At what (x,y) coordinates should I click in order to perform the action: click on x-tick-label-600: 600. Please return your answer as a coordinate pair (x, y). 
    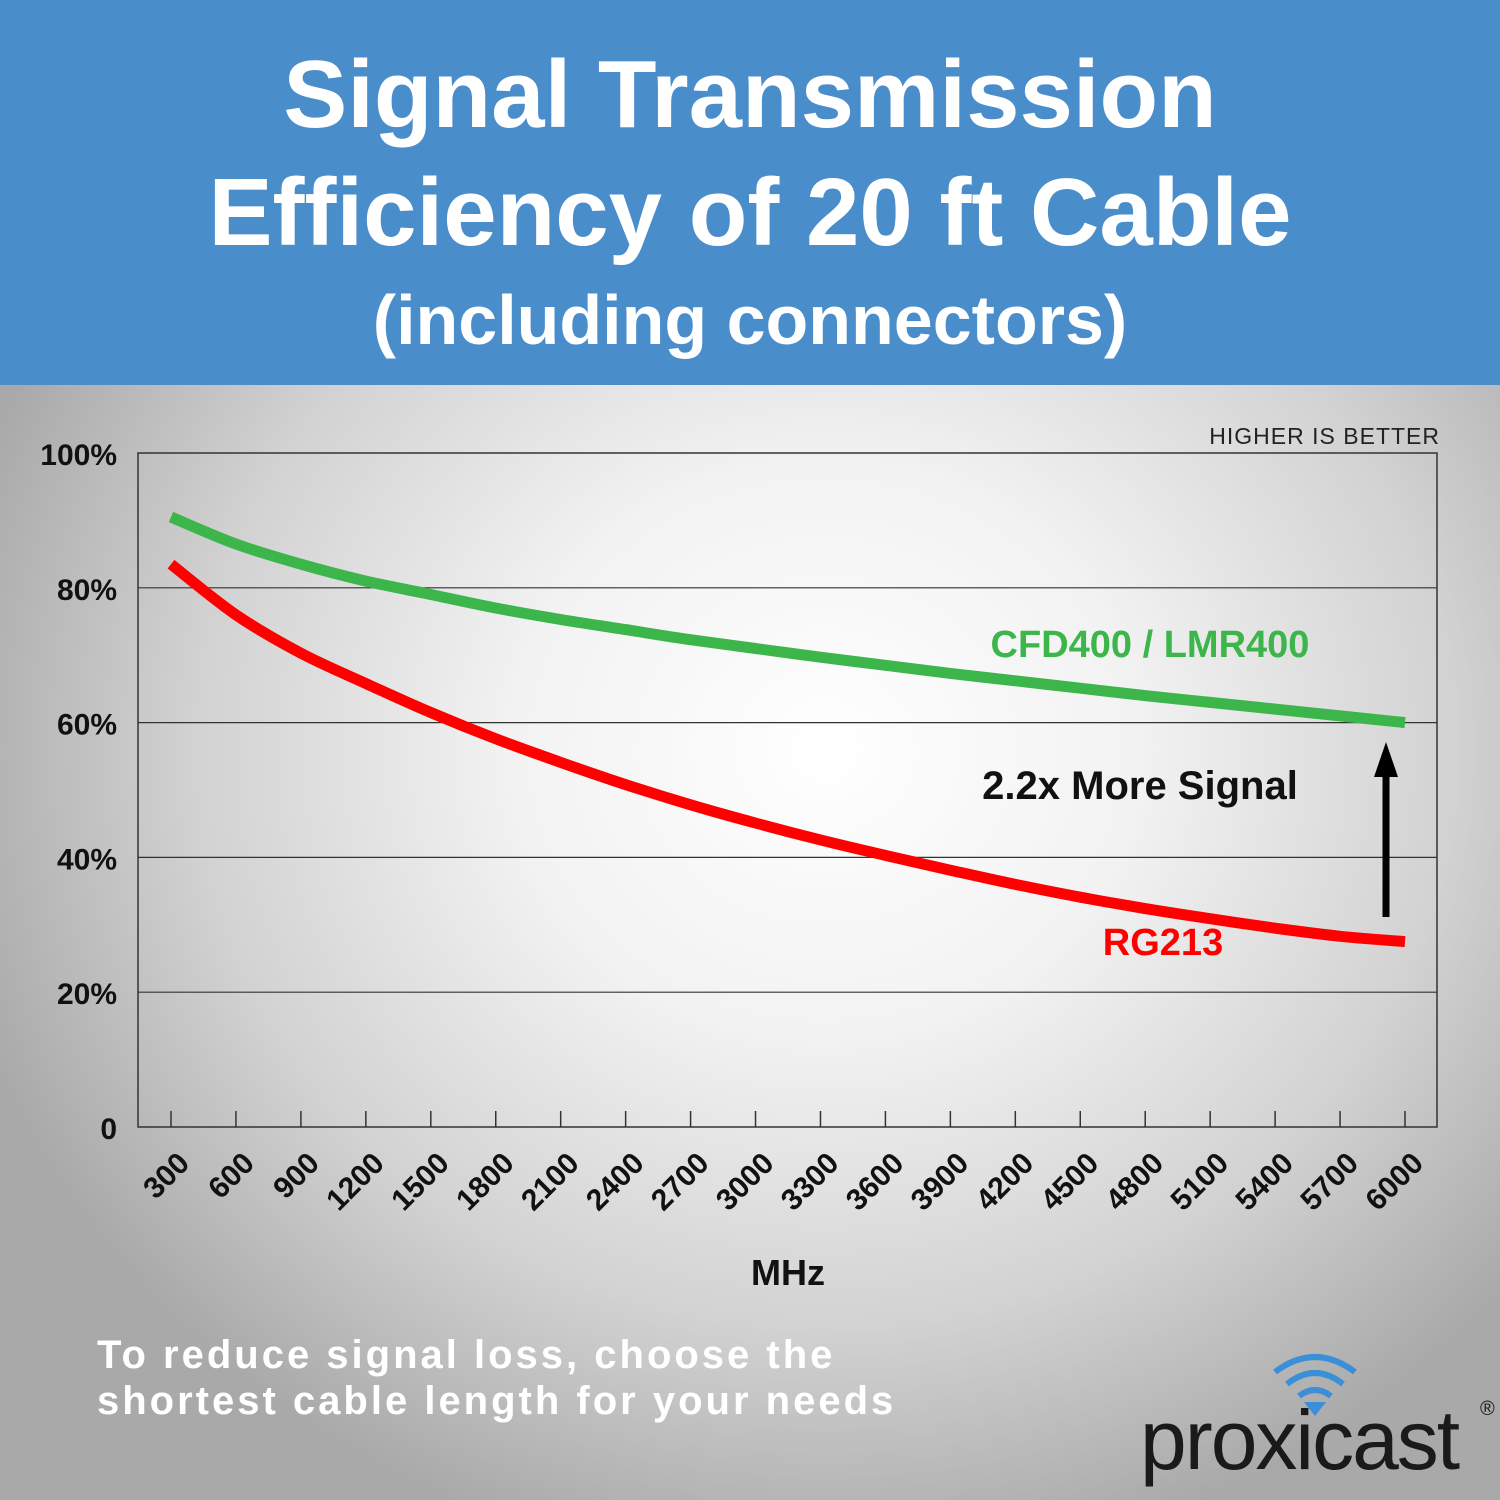
    Looking at the image, I should click on (231, 1176).